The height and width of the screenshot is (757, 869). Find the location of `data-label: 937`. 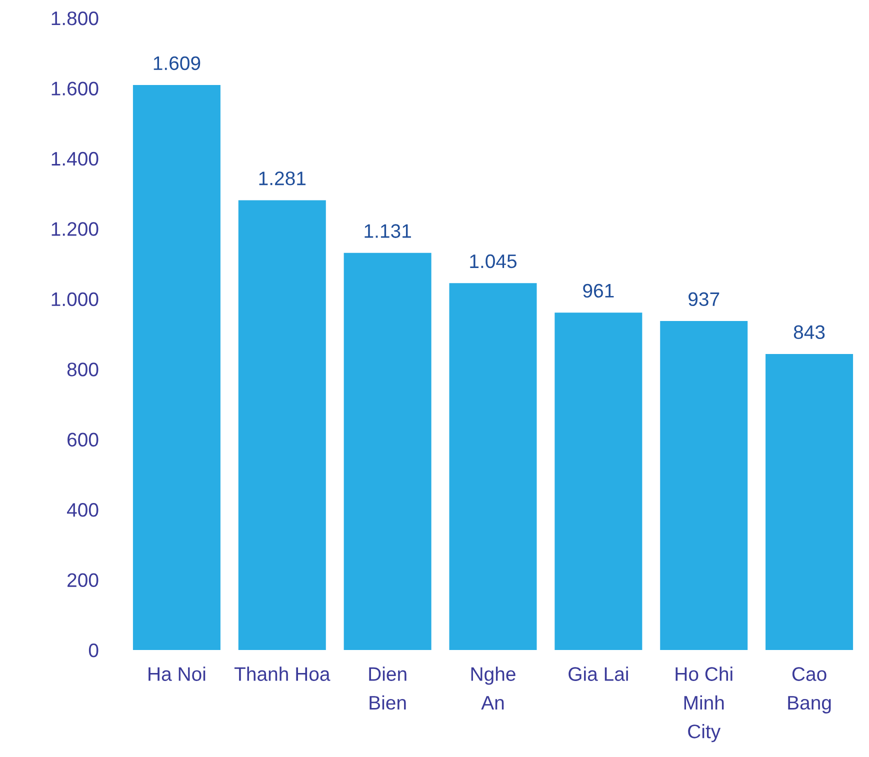

data-label: 937 is located at coordinates (704, 299).